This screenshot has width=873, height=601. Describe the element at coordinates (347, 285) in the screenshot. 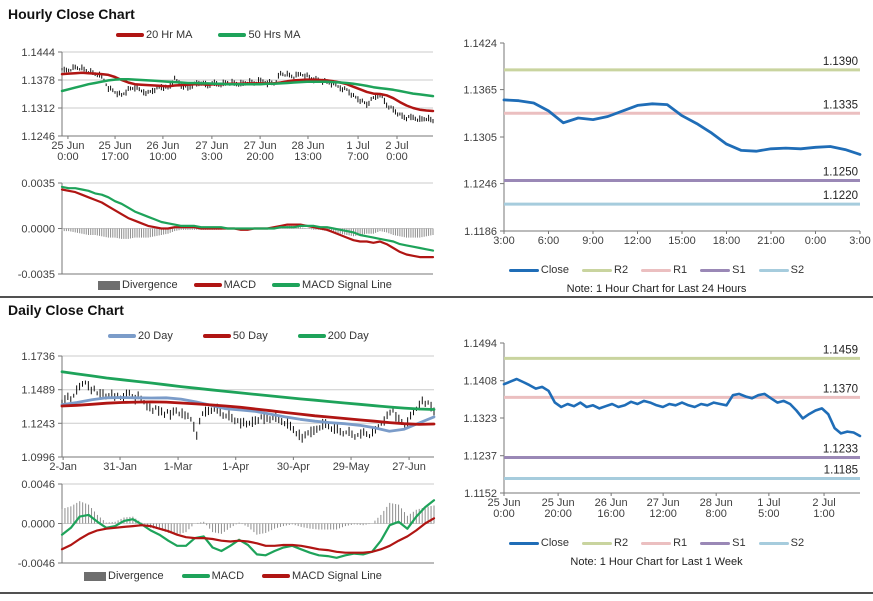

I see `legend-label: MACD Signal Line` at that location.